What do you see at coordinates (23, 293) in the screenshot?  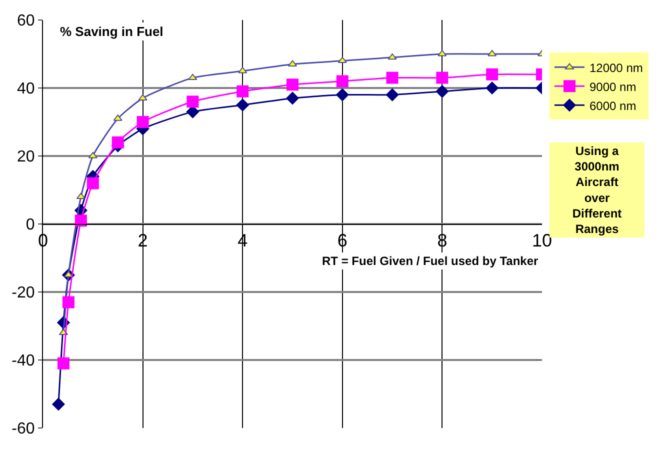 I see `y-tick-label: -20` at bounding box center [23, 293].